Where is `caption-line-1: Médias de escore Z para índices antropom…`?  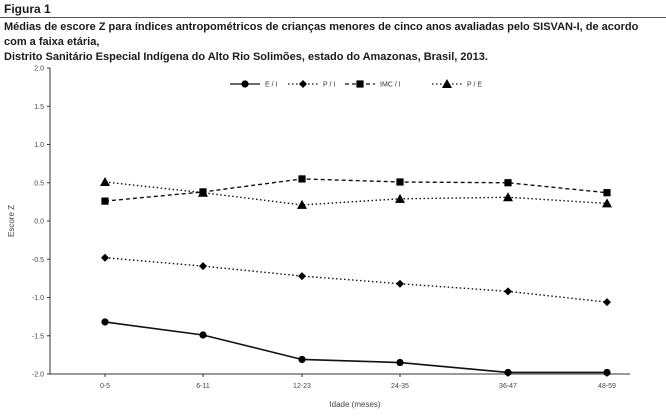 caption-line-1: Médias de escore Z para índices antropom… is located at coordinates (321, 34).